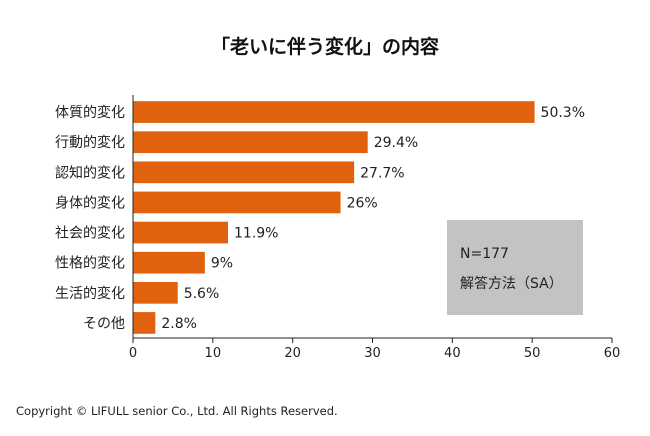 The height and width of the screenshot is (436, 650). Describe the element at coordinates (484, 254) in the screenshot. I see `note-sample-size: N=177` at that location.